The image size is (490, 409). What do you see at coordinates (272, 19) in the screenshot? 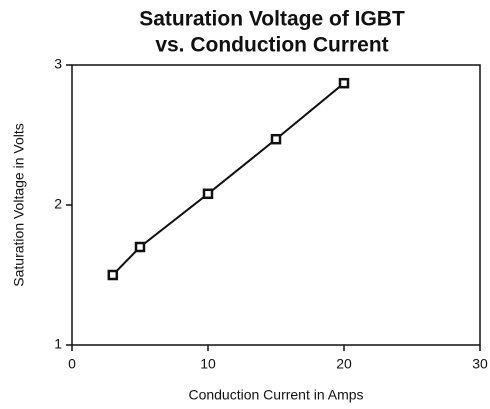
I see `chart-title: Saturation Voltage of IGBT` at bounding box center [272, 19].